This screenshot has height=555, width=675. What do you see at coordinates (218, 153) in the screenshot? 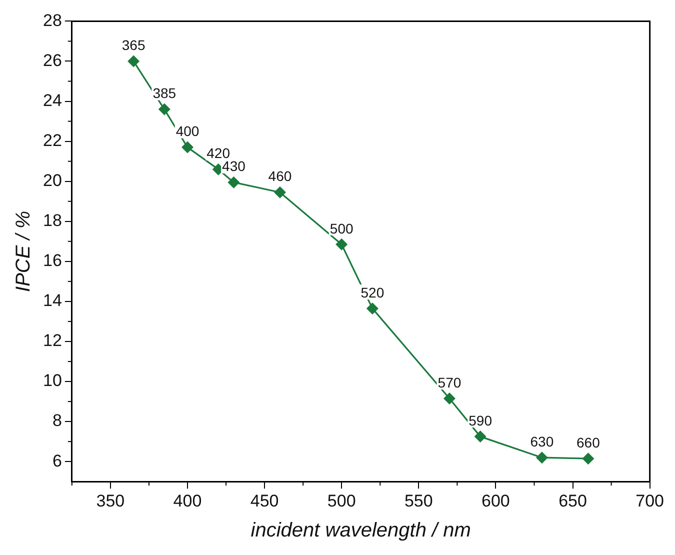
I see `annotation: 420` at bounding box center [218, 153].